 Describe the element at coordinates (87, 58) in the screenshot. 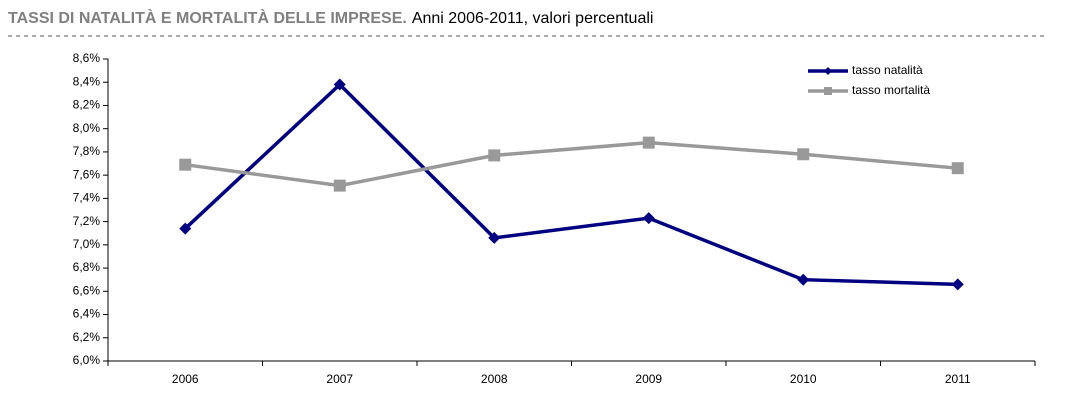

I see `y-tick-label: 8,6%` at that location.